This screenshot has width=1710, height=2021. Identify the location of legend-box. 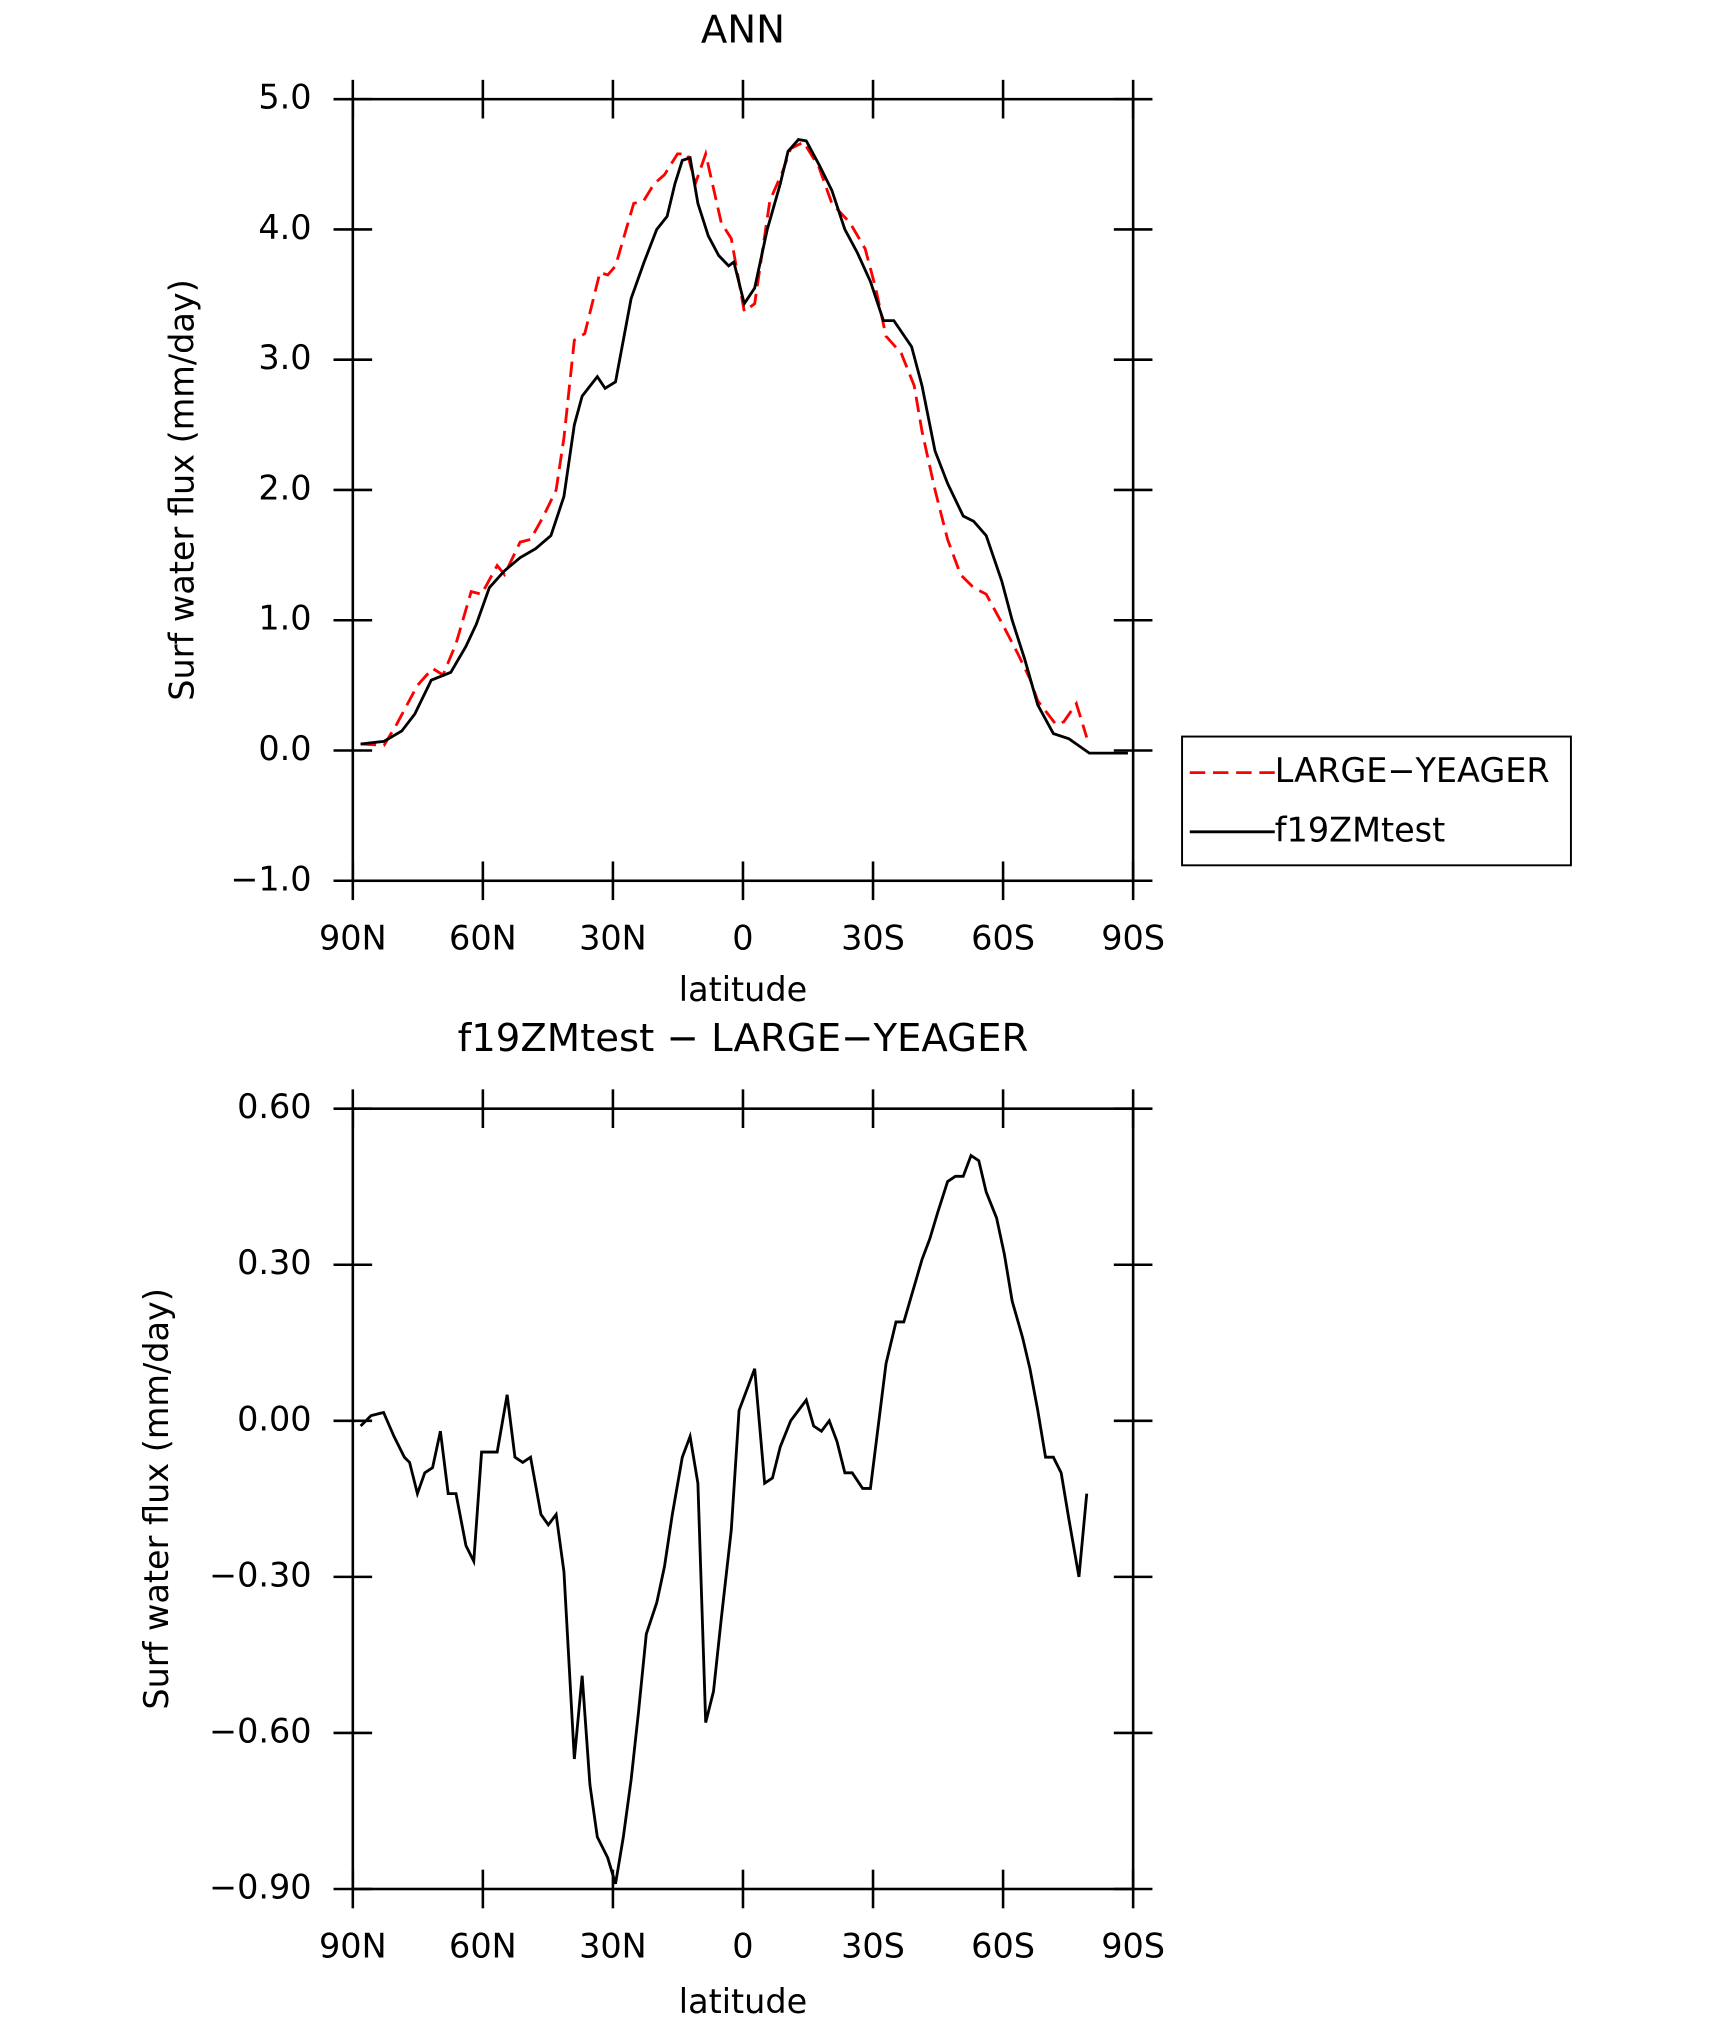
(1376, 801).